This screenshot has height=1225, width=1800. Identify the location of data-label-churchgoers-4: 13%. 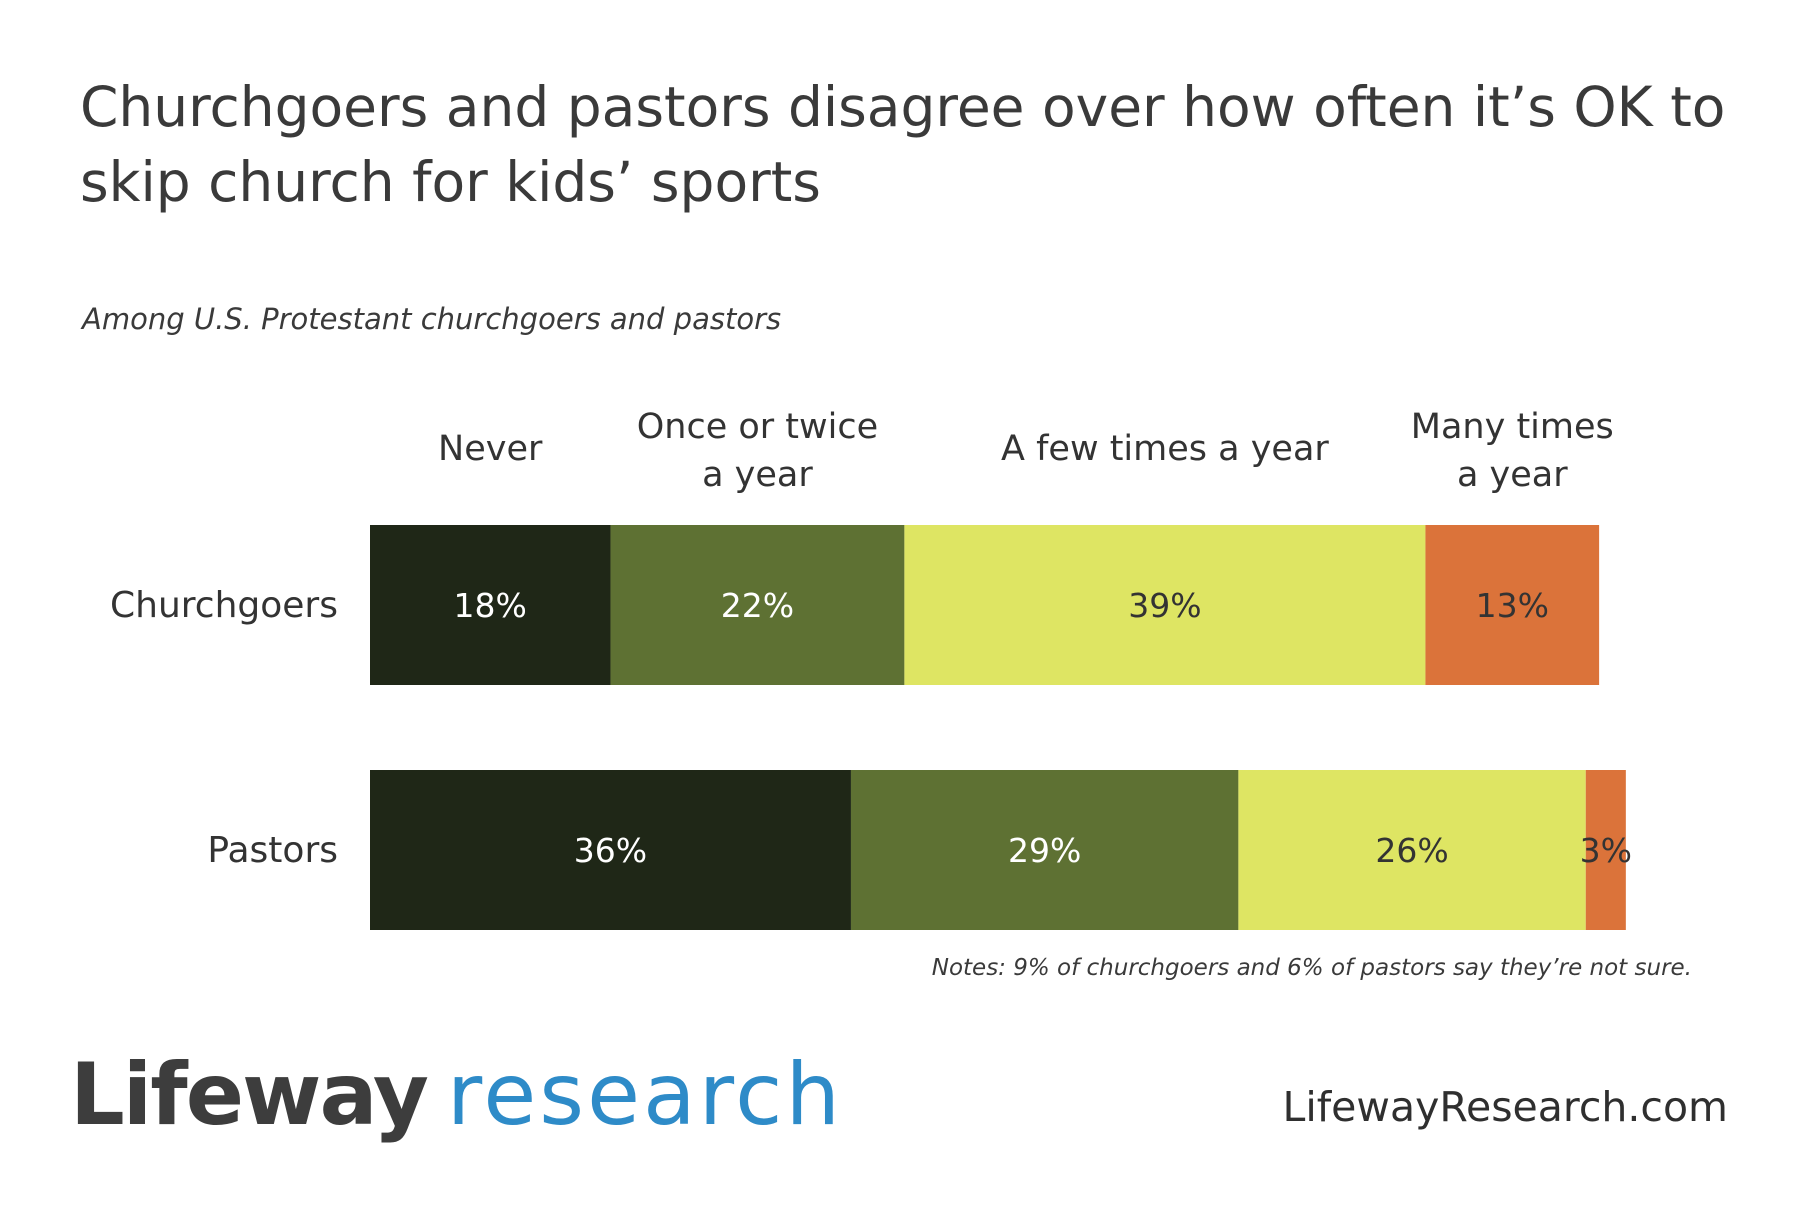
(1512, 605).